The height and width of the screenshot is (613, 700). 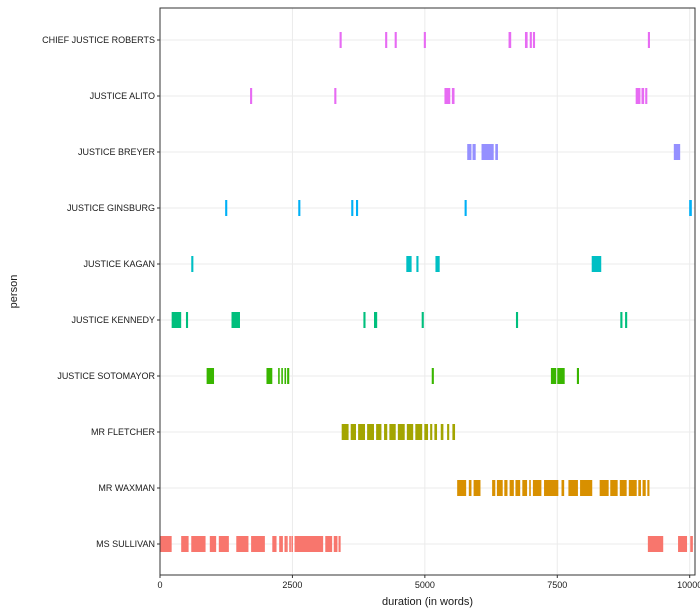 What do you see at coordinates (428, 582) in the screenshot?
I see `x-axis: 0 2500 5000 7500 10000` at bounding box center [428, 582].